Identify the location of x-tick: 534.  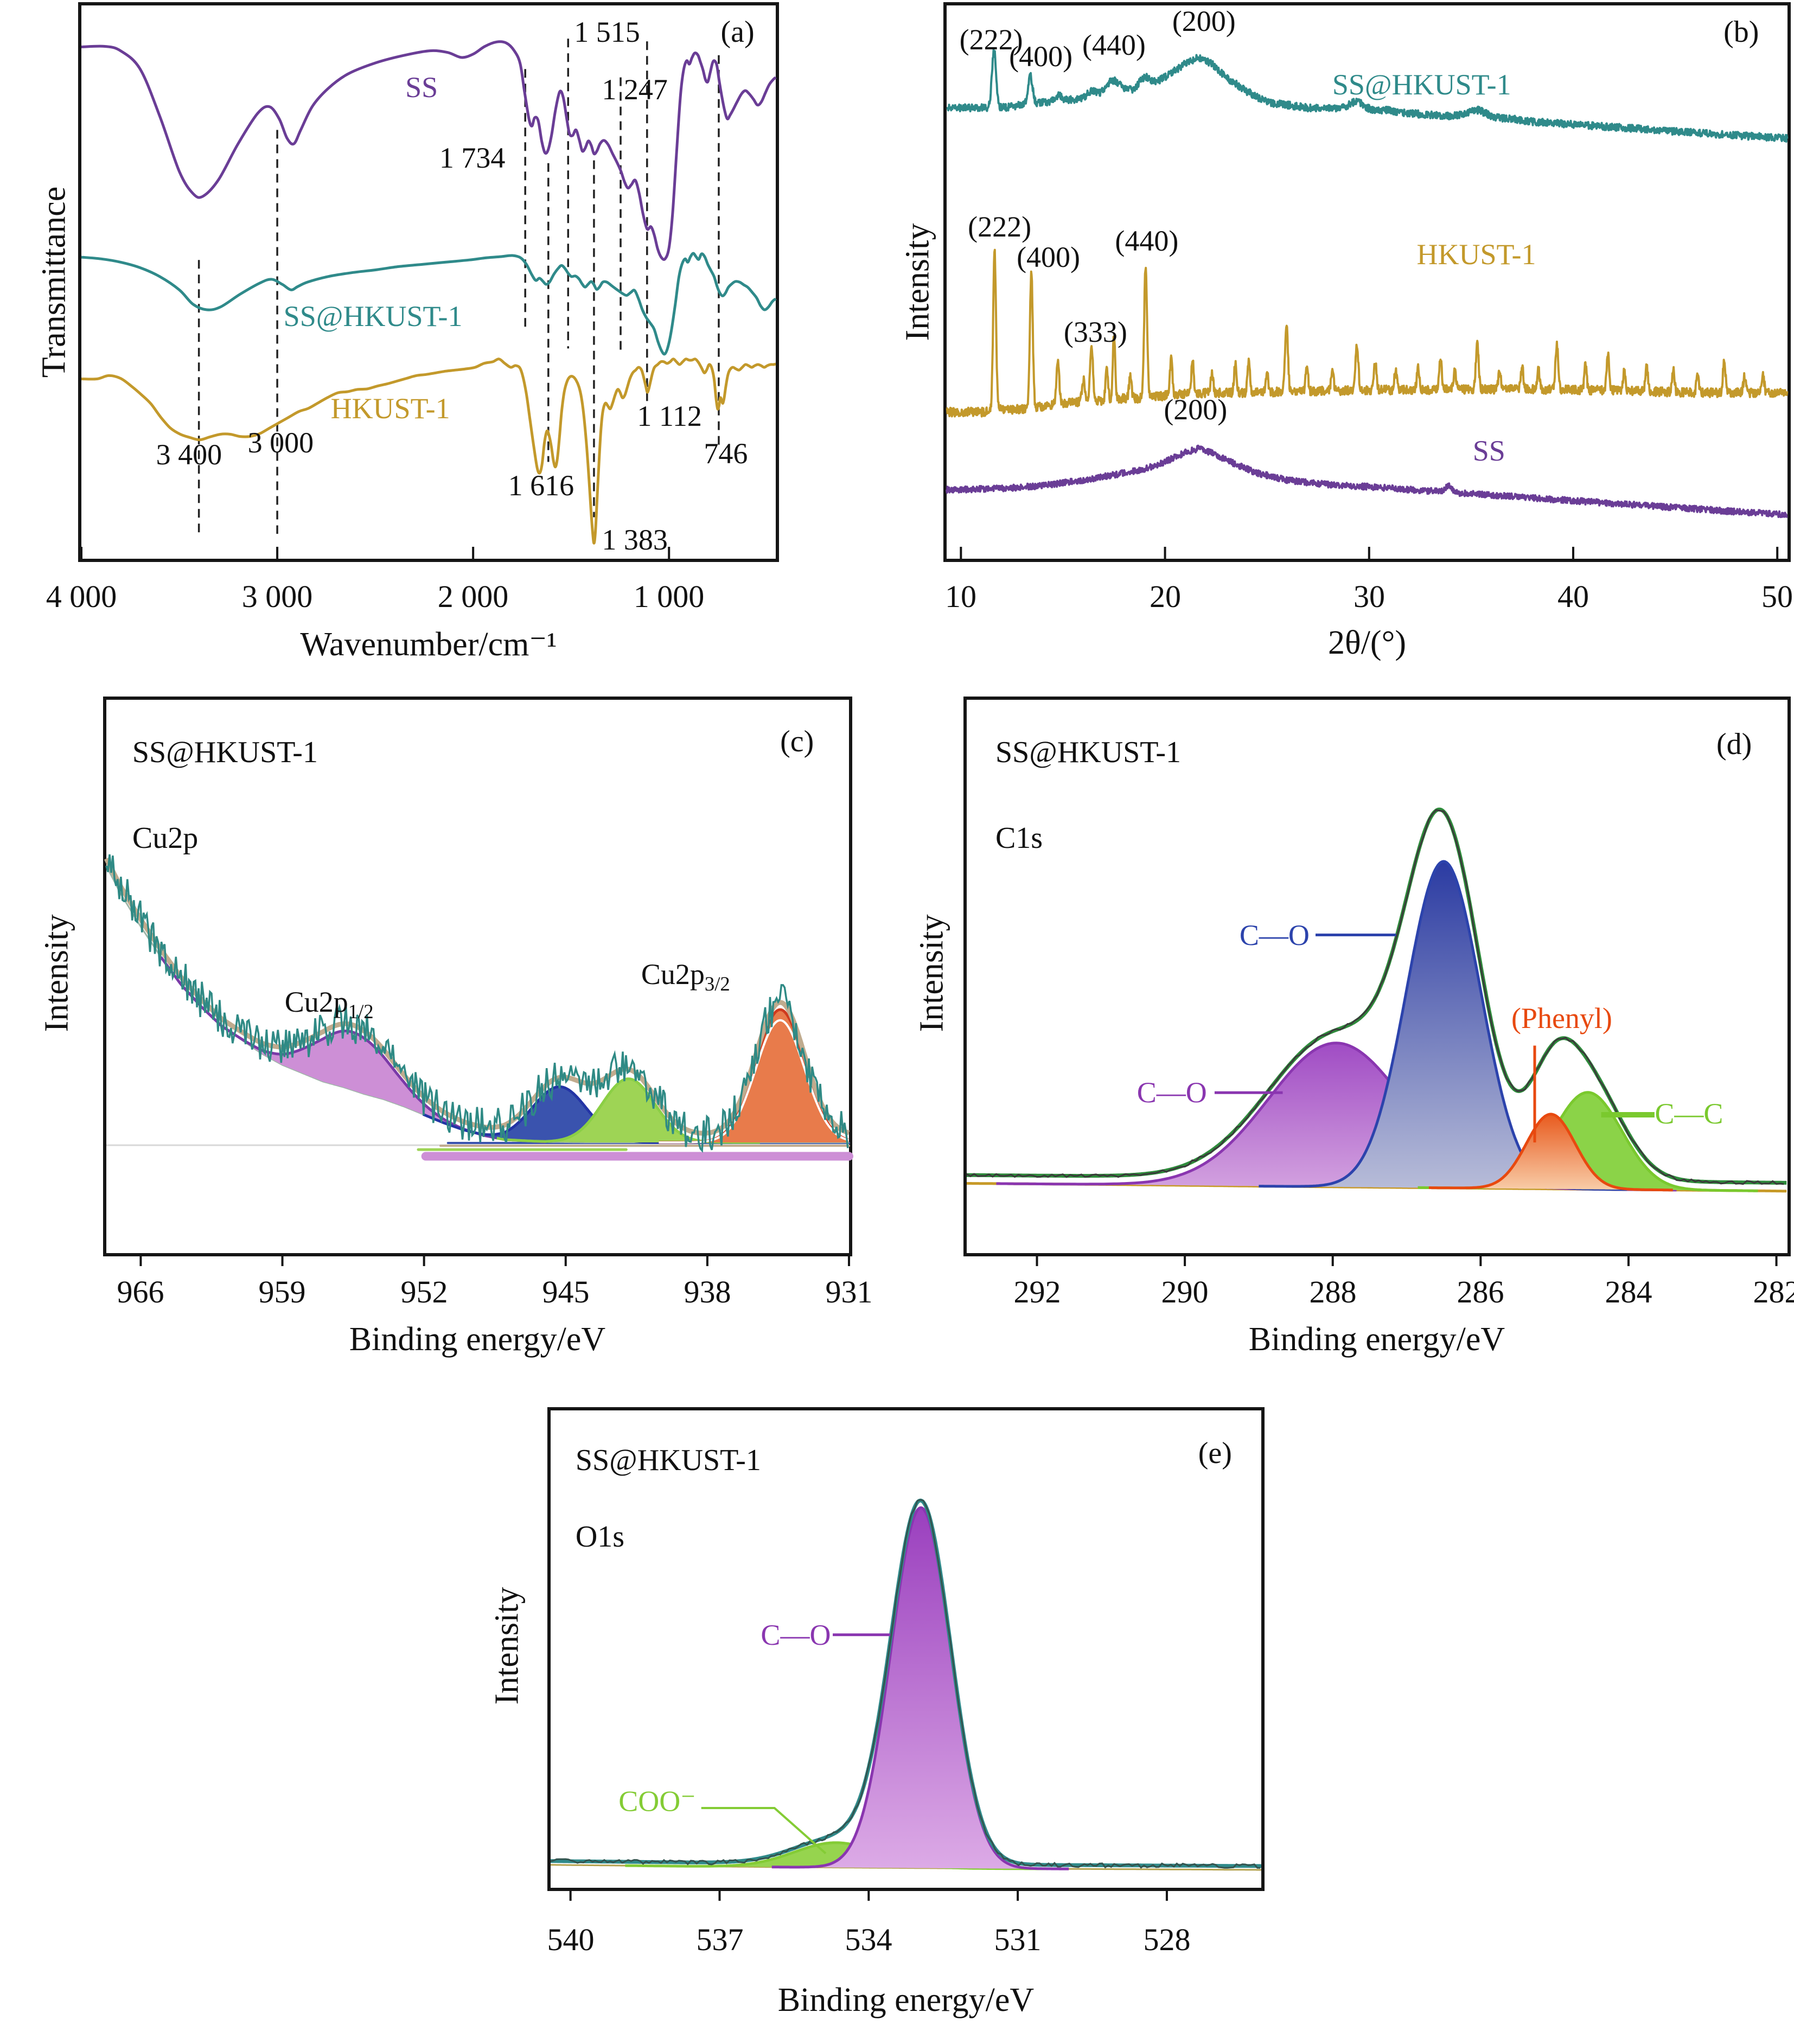
(868, 1939).